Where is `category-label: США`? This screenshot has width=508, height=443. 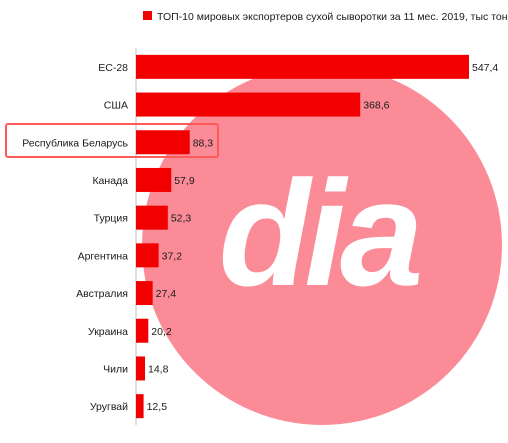
category-label: США is located at coordinates (116, 106).